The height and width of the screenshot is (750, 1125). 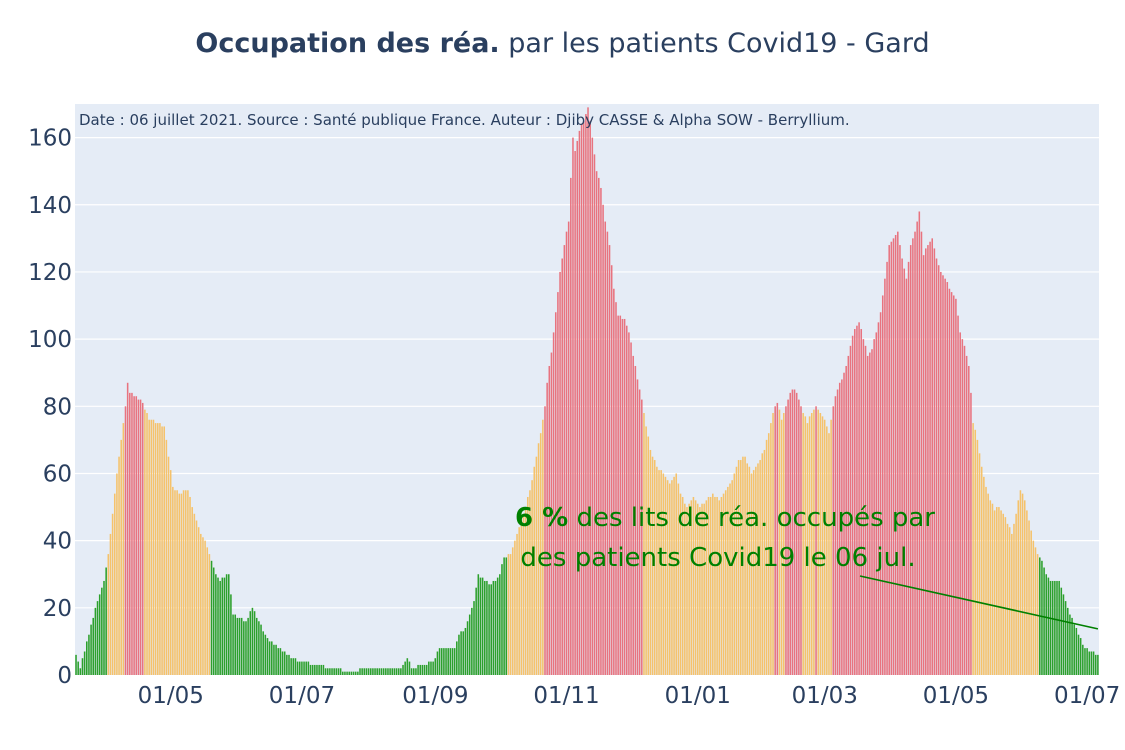 I want to click on annotation-value: 6, so click(x=524, y=518).